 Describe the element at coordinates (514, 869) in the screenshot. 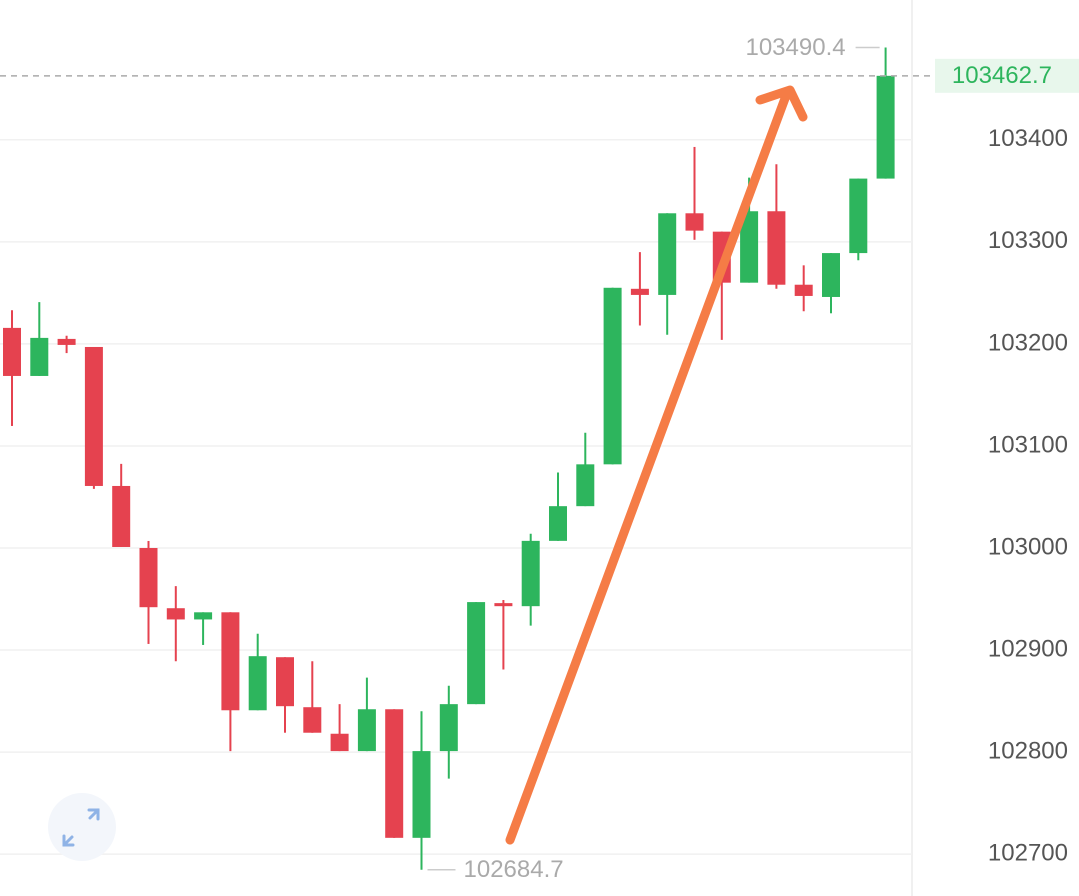

I see `min-label: 102684.7` at that location.